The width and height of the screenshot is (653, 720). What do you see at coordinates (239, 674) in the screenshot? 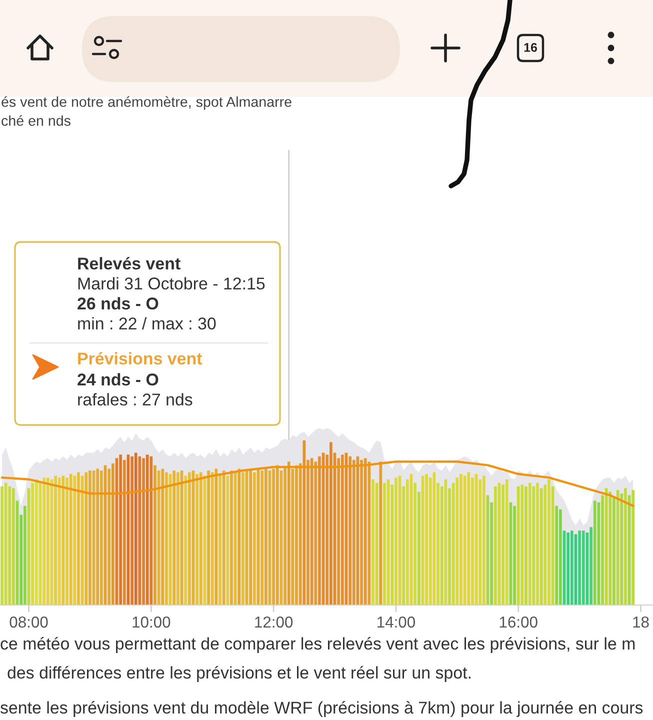
I see `text: des différences entre les prévisions et le vent réel sur un spot.` at bounding box center [239, 674].